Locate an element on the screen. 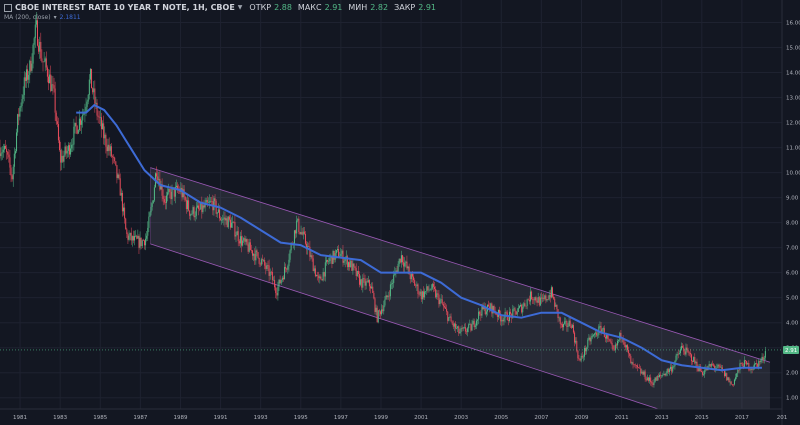 The width and height of the screenshot is (800, 425). last-price-label: 2.91 is located at coordinates (791, 351).